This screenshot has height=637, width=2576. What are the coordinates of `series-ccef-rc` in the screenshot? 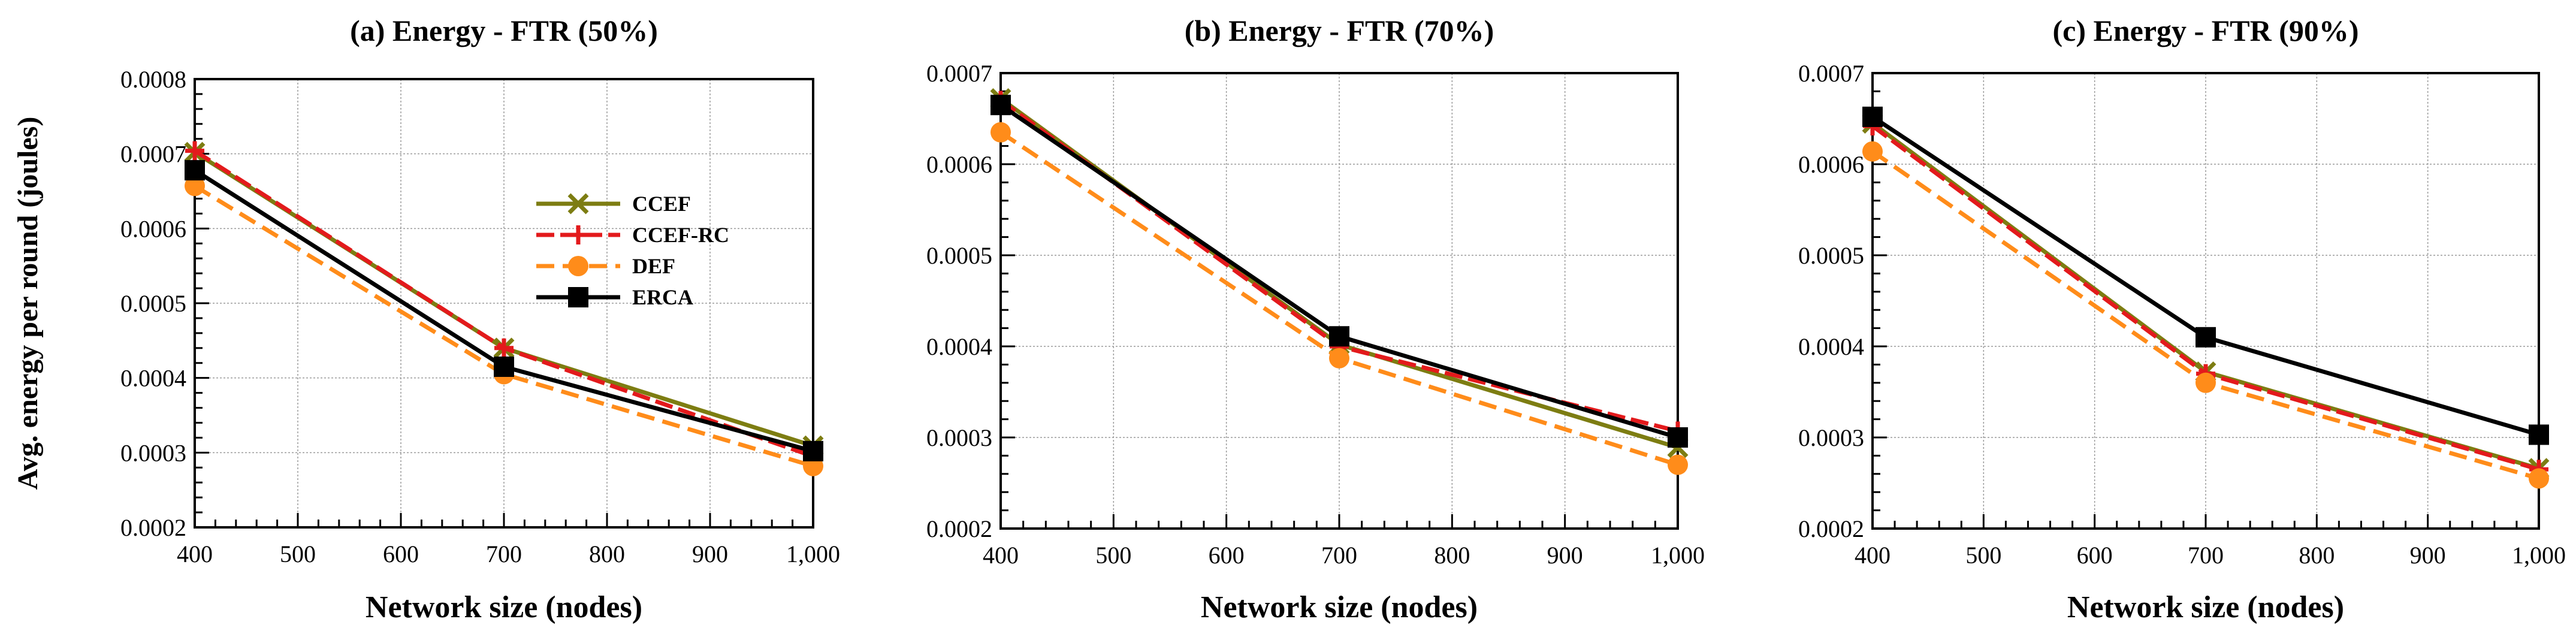 It's located at (1339, 265).